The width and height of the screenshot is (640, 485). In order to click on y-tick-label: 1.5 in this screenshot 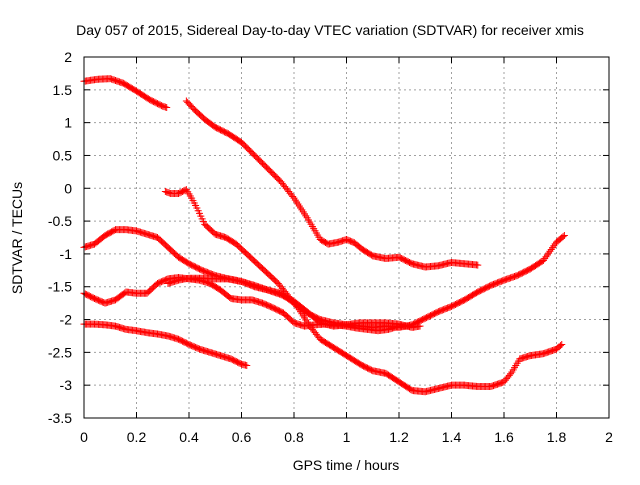, I will do `click(63, 90)`.